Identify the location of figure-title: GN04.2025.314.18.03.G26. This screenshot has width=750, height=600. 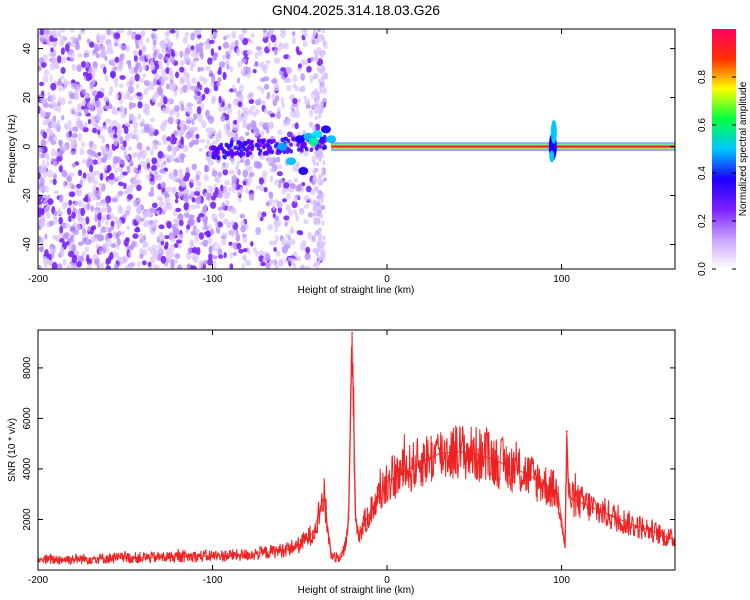
(356, 10).